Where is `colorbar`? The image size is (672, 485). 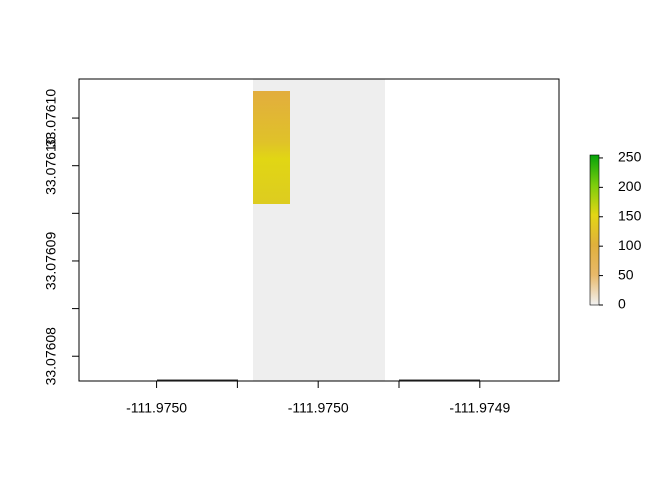
colorbar is located at coordinates (594, 230).